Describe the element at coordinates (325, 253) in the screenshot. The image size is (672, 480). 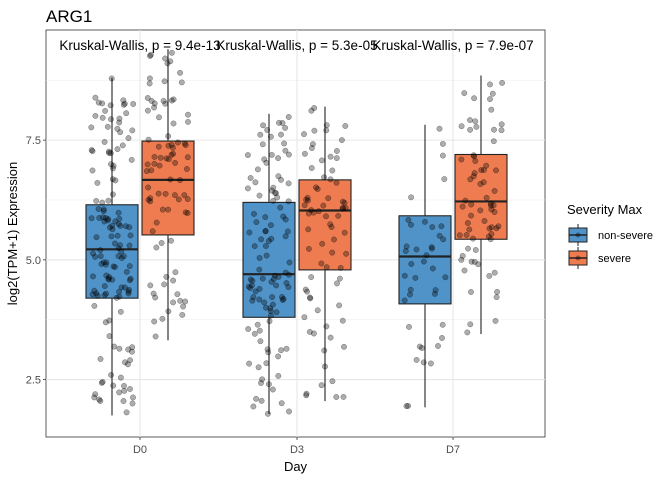
I see `box-severe-D3` at that location.